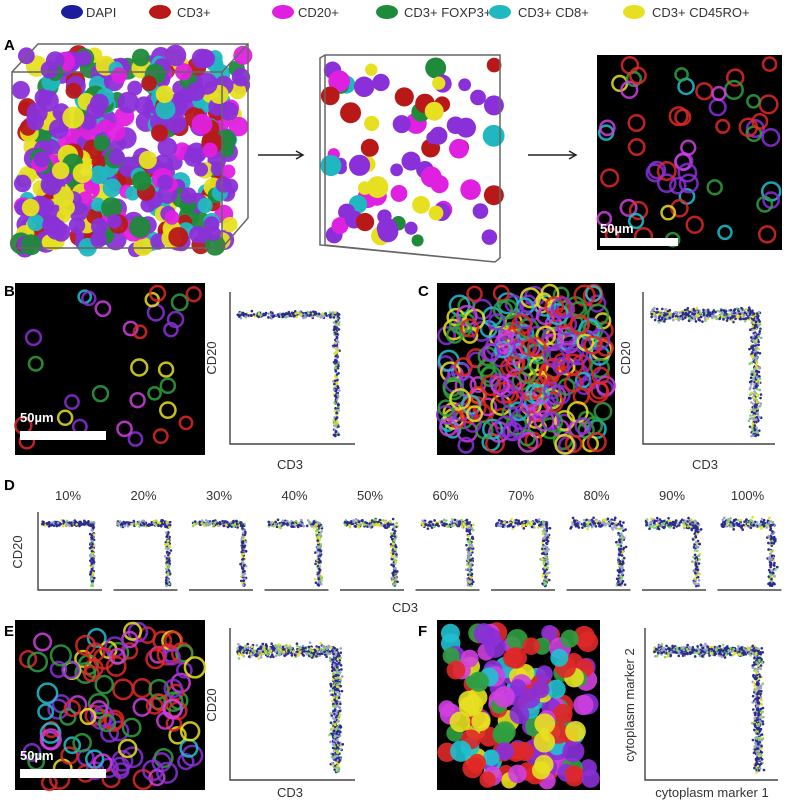 The height and width of the screenshot is (802, 800). Describe the element at coordinates (69, 551) in the screenshot. I see `scatter-plot` at that location.